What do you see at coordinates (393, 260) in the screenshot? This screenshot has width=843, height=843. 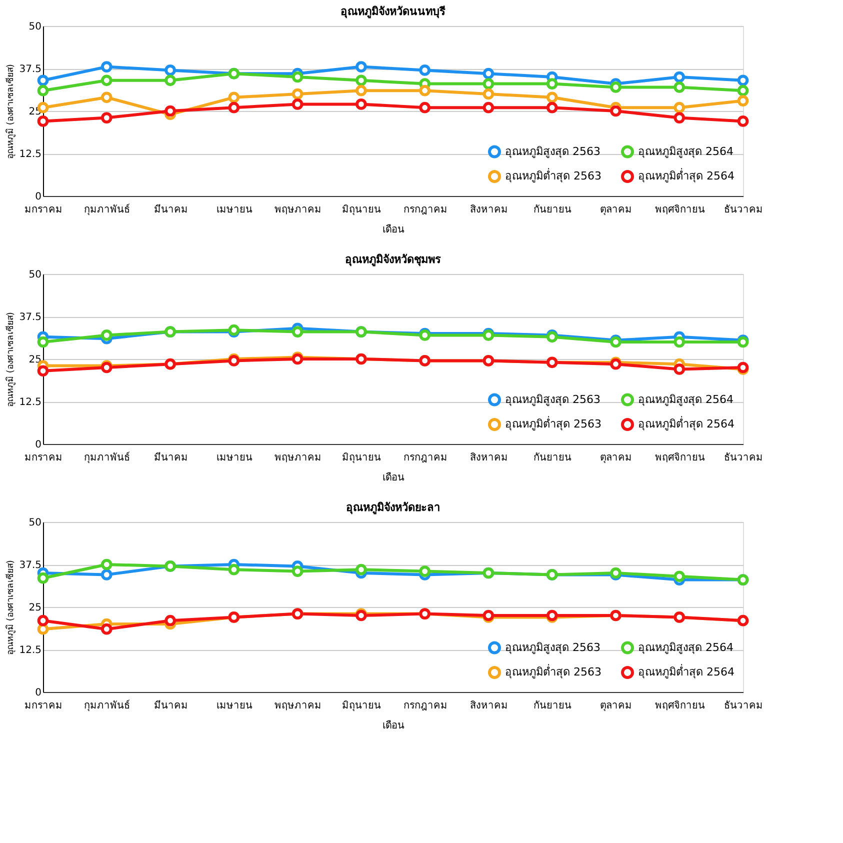 I see `chart-title: อุณหภูมิจังหวัดชุมพร` at bounding box center [393, 260].